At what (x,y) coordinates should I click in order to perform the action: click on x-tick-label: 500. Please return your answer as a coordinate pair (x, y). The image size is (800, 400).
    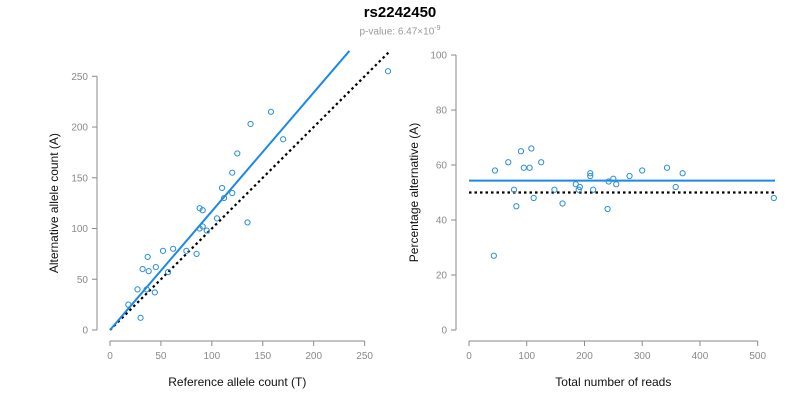
    Looking at the image, I should click on (757, 356).